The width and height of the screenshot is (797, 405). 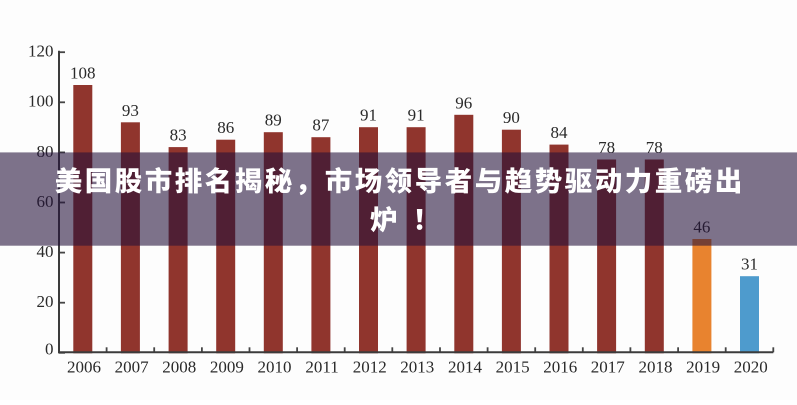 What do you see at coordinates (45, 301) in the screenshot?
I see `svg-text: 20` at bounding box center [45, 301].